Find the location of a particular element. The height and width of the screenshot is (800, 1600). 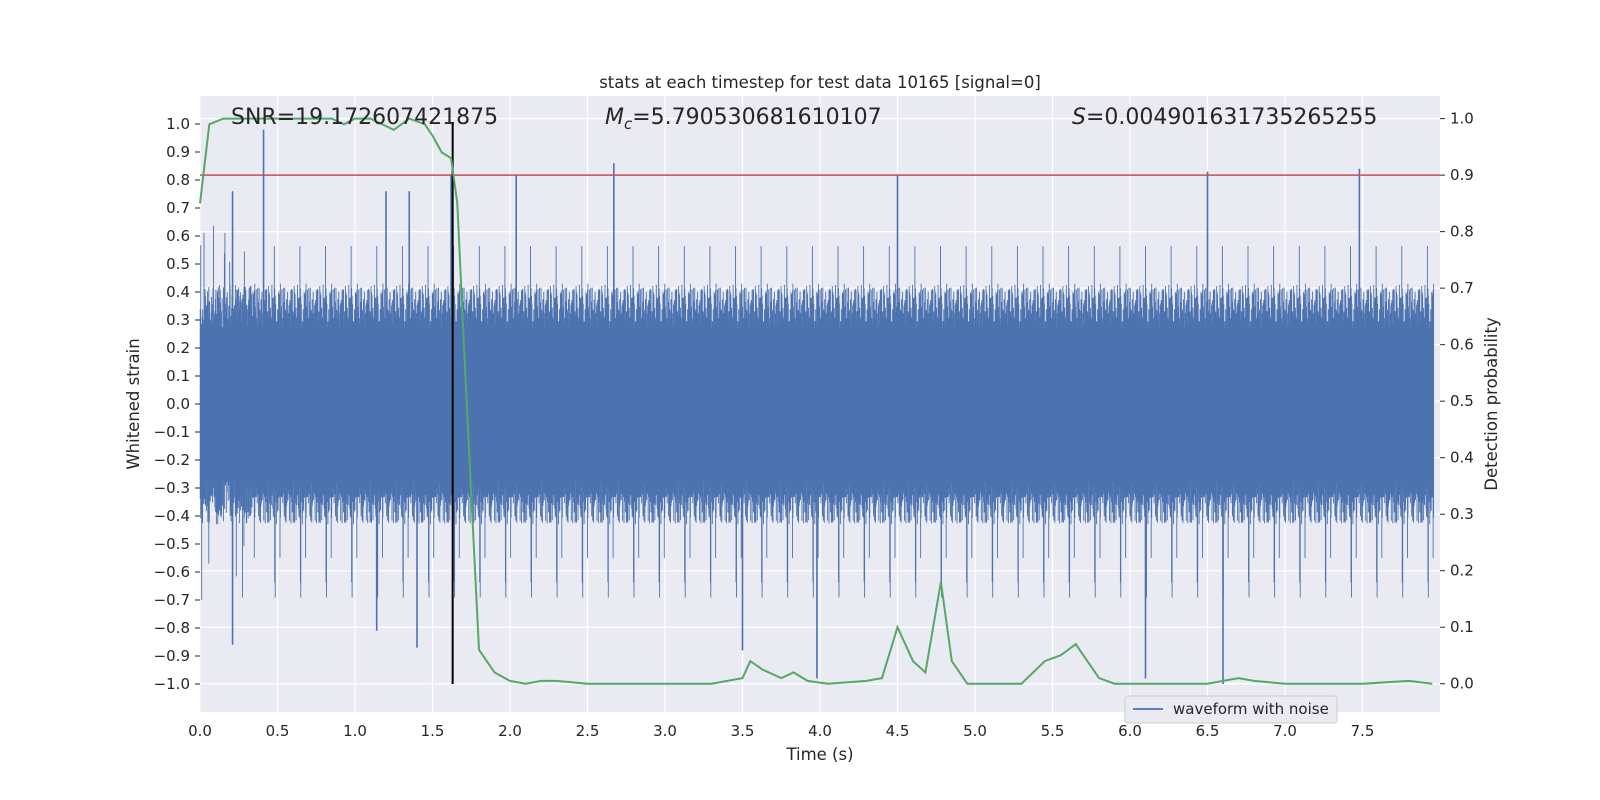

legend-label: waveform with noise is located at coordinates (1251, 709).